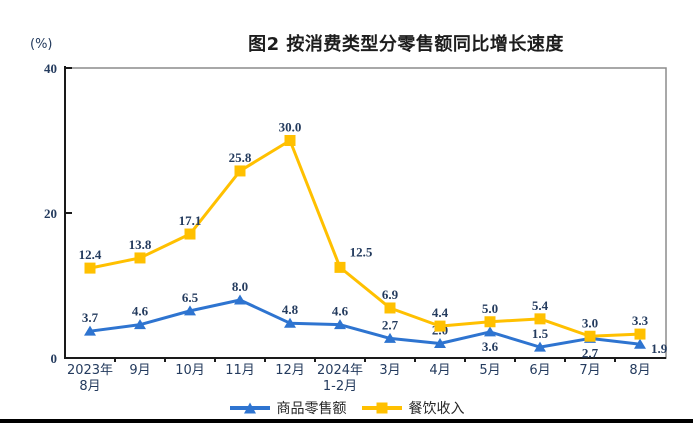 This screenshot has height=425, width=693. Describe the element at coordinates (290, 309) in the screenshot. I see `data-label: 4.8` at that location.